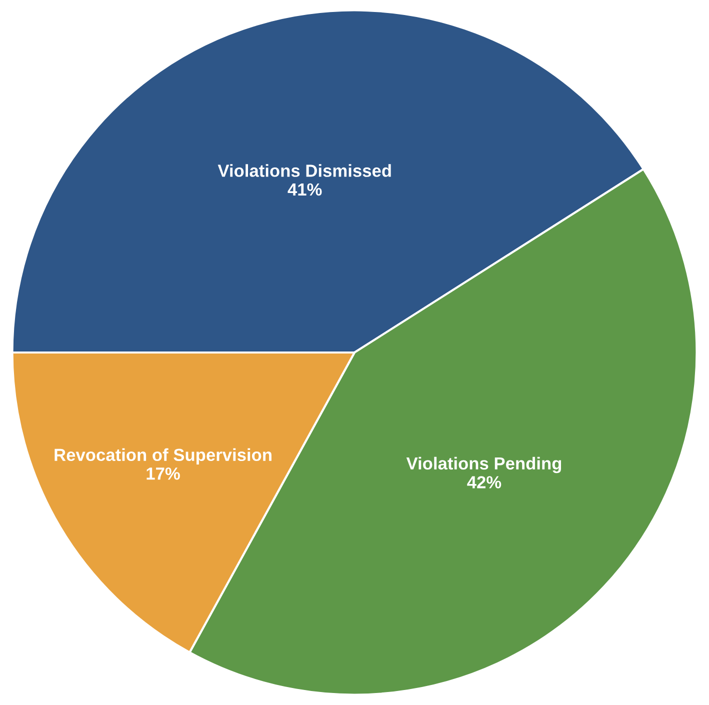 The image size is (709, 705). Describe the element at coordinates (163, 473) in the screenshot. I see `data-label: 17%` at that location.